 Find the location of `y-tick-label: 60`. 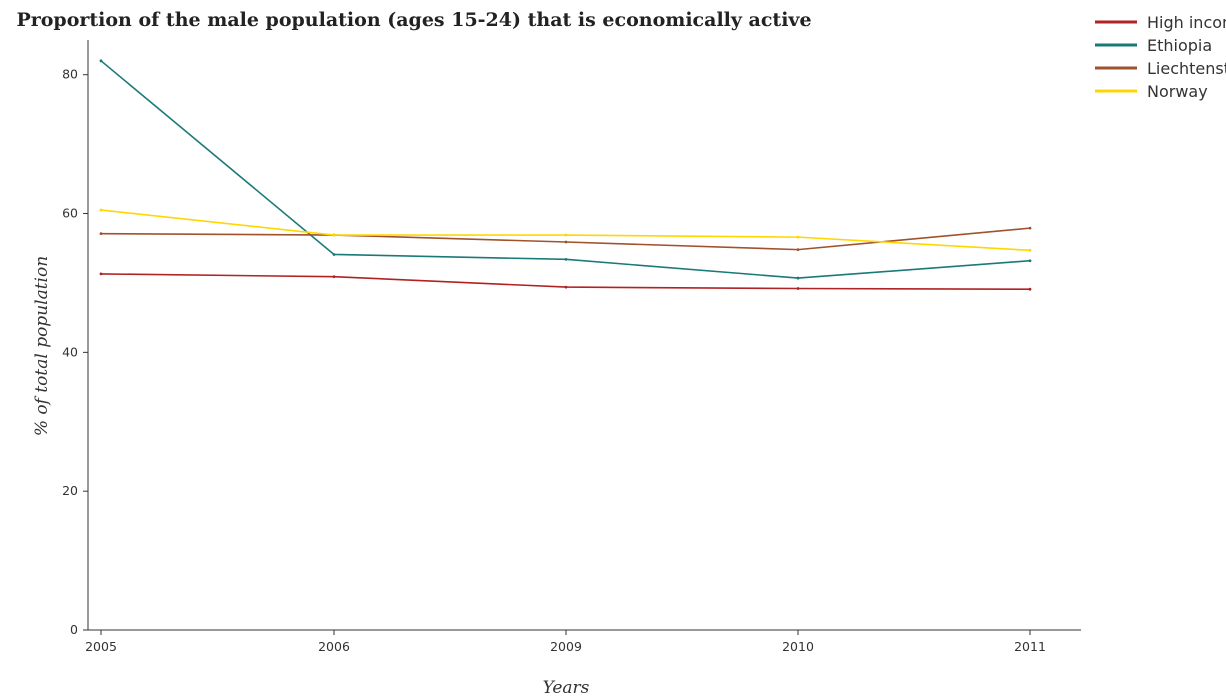

y-tick-label: 60 is located at coordinates (70, 213).